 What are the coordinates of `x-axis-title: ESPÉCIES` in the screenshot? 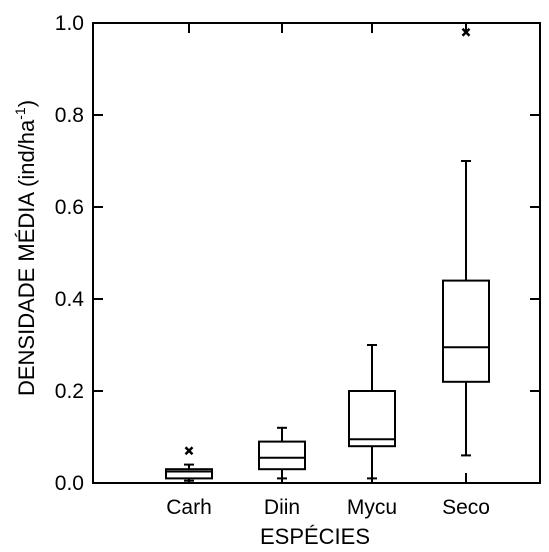 It's located at (315, 536).